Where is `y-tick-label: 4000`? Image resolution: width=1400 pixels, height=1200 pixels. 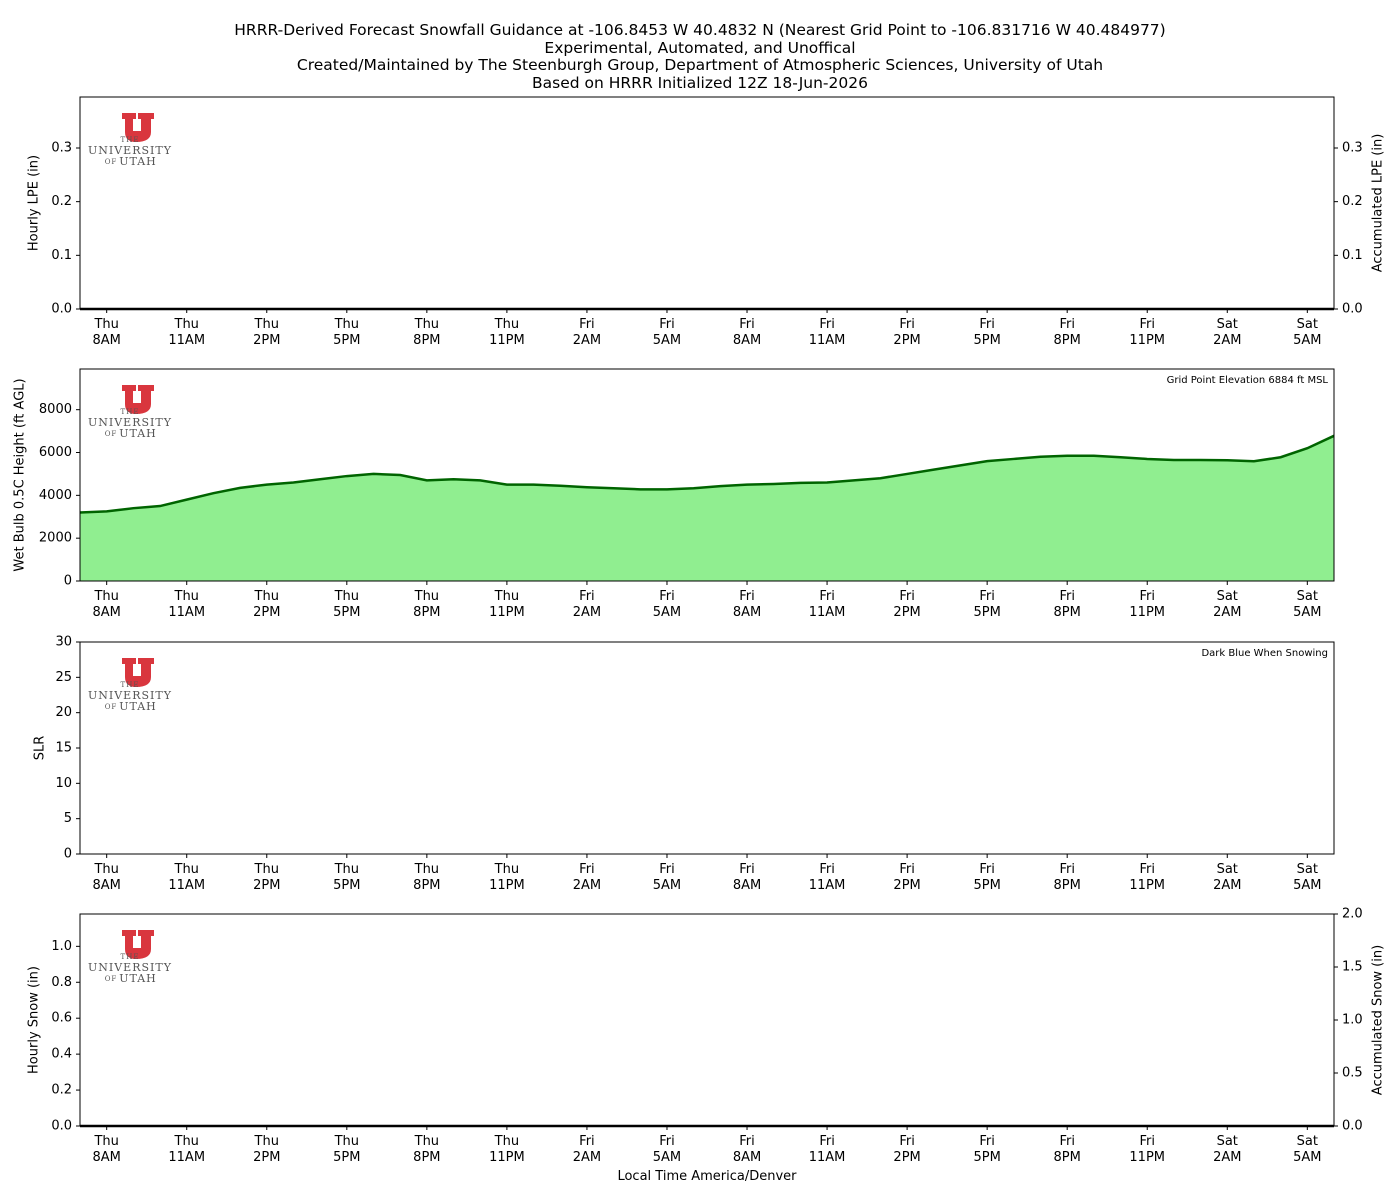 y-tick-label: 4000 is located at coordinates (55, 495).